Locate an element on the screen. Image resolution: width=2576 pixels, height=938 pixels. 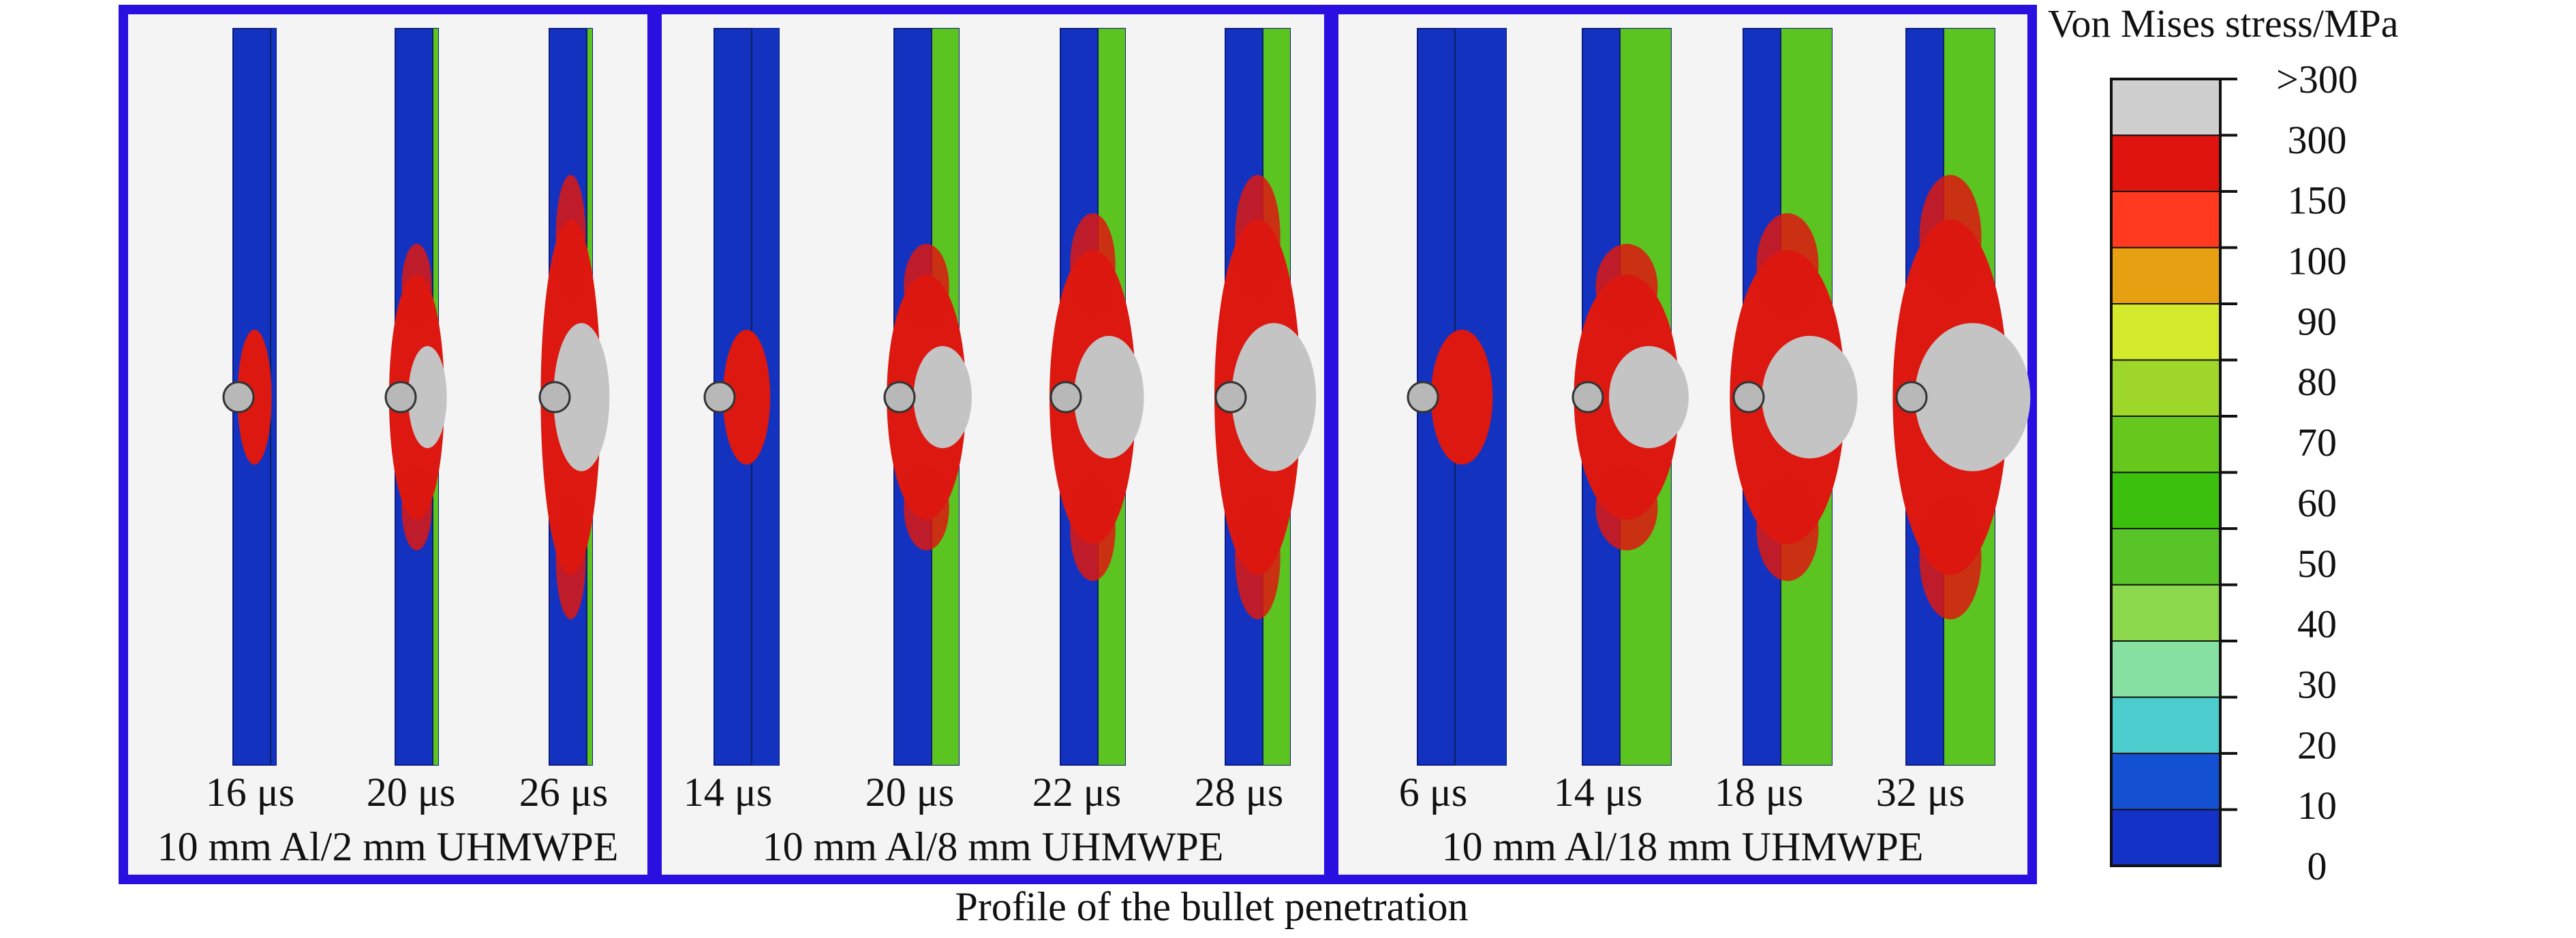
panel-label: 10 mm Al/2 mm UHMWPE is located at coordinates (388, 847).